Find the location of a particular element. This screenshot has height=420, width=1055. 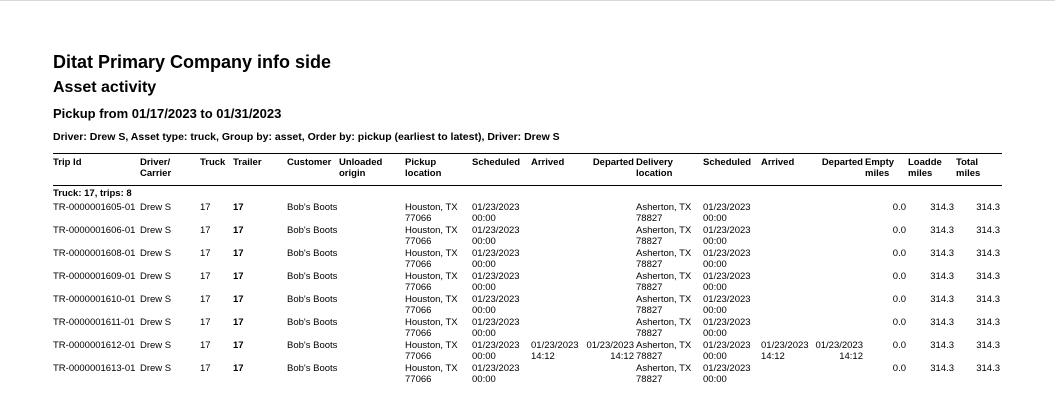

column-header: Empty miles is located at coordinates (886, 169).